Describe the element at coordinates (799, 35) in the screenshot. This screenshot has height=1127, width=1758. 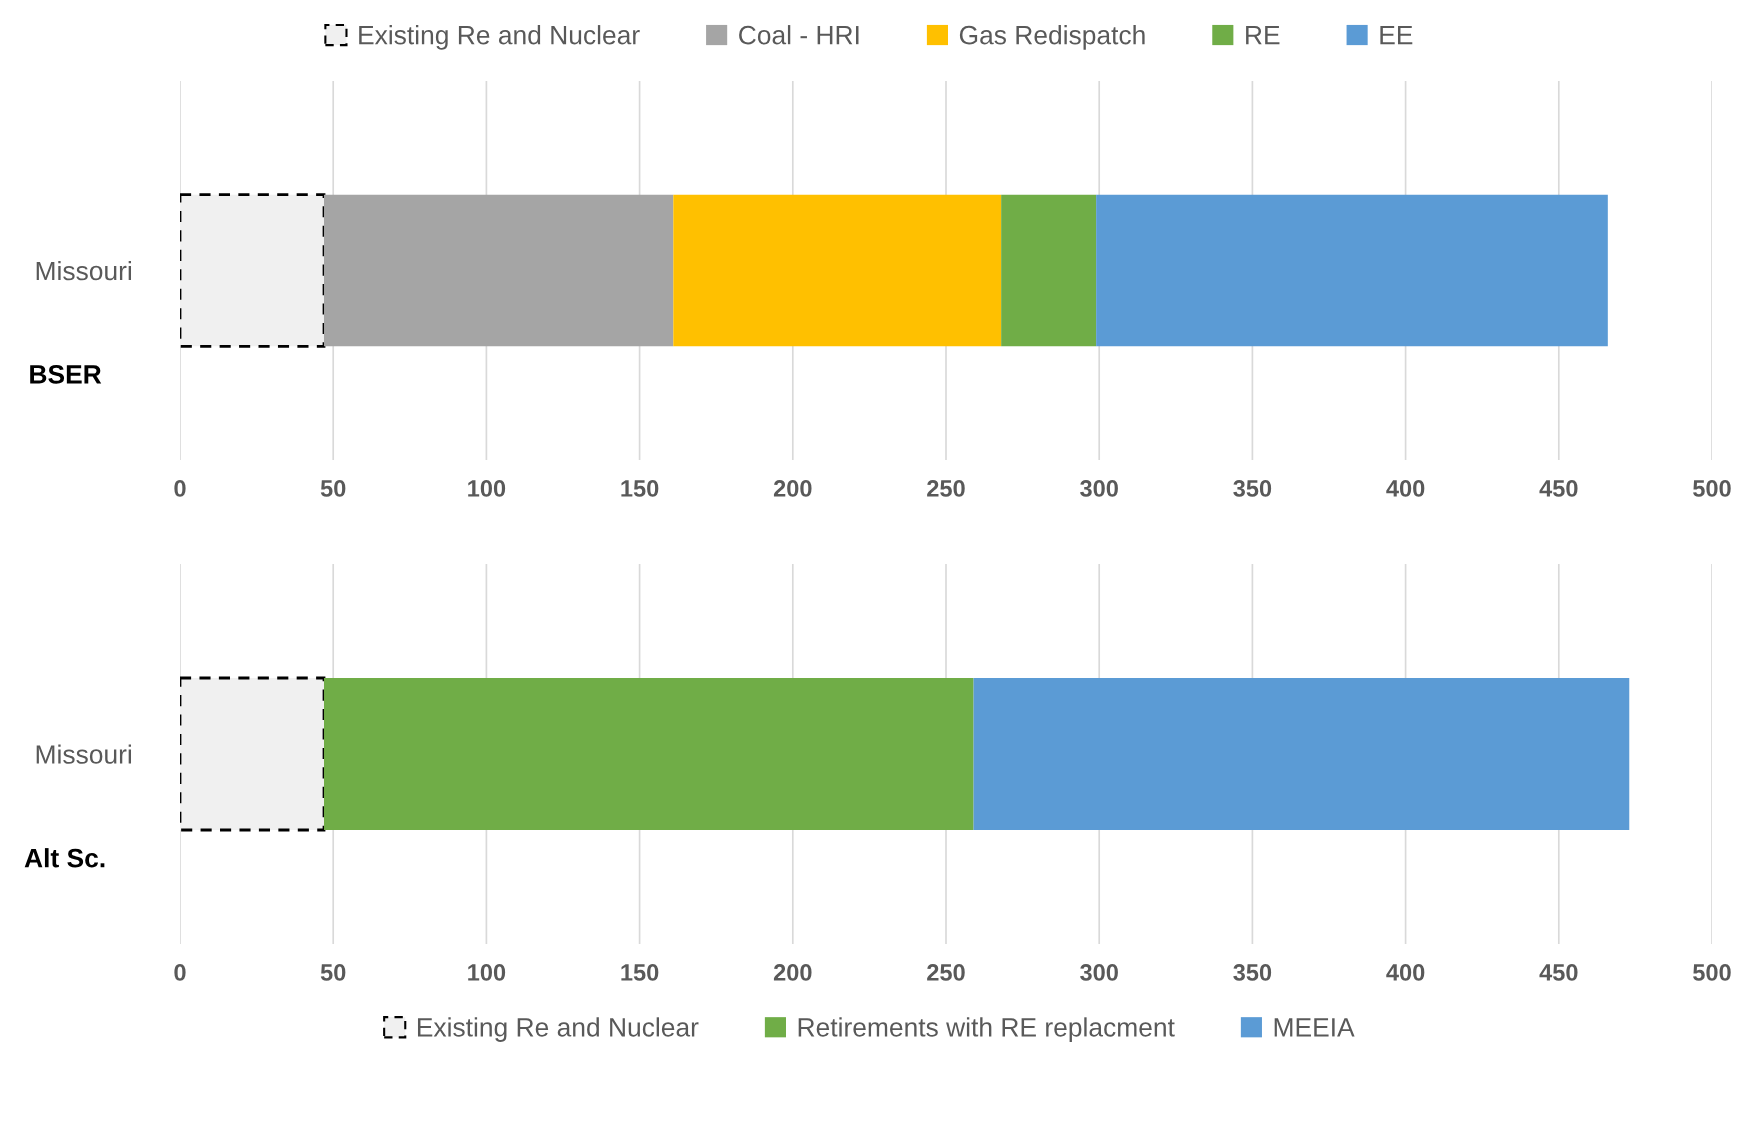
I see `legend-label: Coal - HRI` at that location.